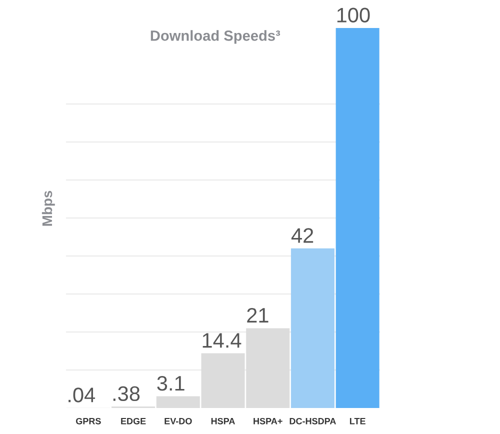  Describe the element at coordinates (178, 421) in the screenshot. I see `x-tick-label: EV-DO` at that location.